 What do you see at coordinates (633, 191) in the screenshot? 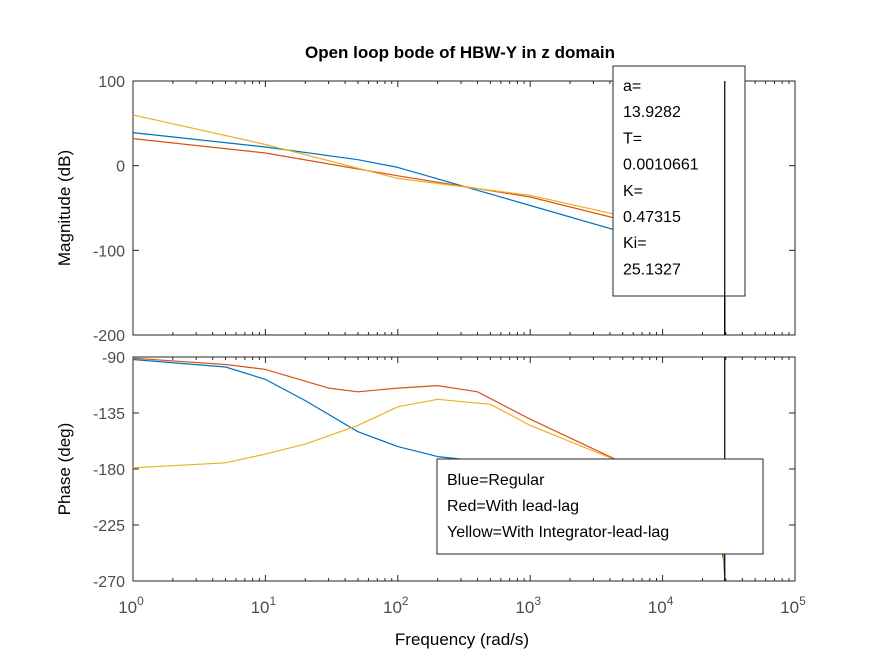
I see `annotation-line: K=` at bounding box center [633, 191].